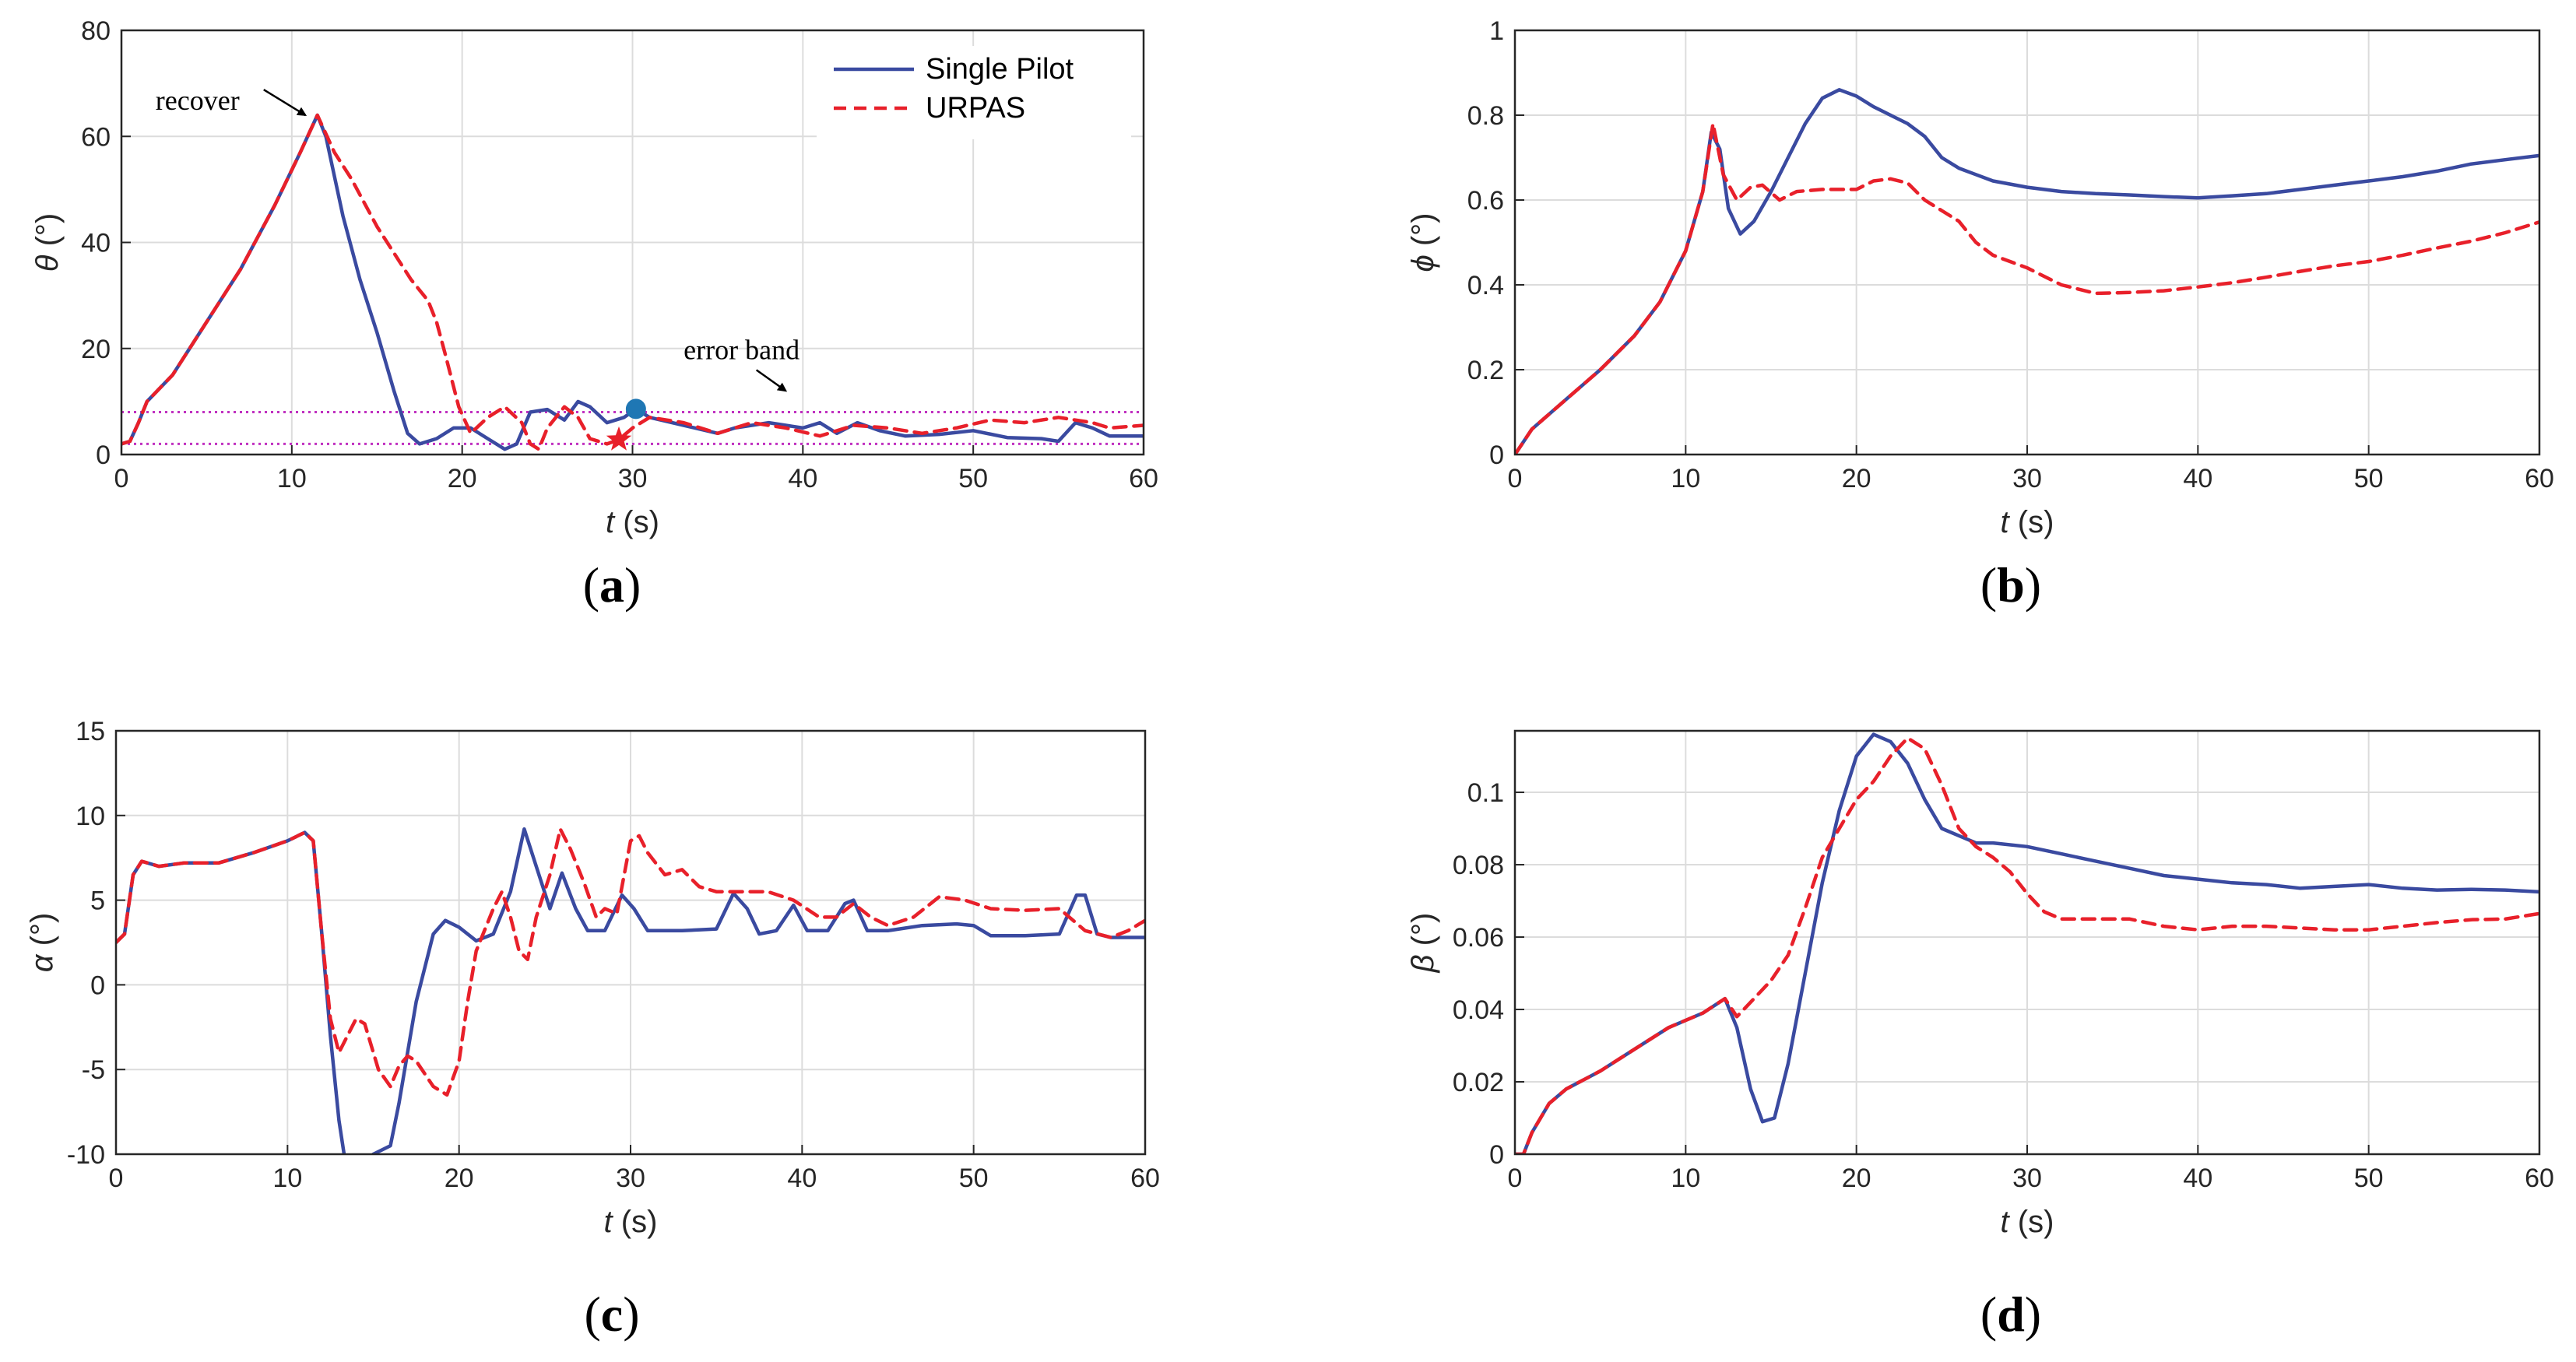 The image size is (2576, 1362). What do you see at coordinates (98, 901) in the screenshot?
I see `y-tick-label: 5` at bounding box center [98, 901].